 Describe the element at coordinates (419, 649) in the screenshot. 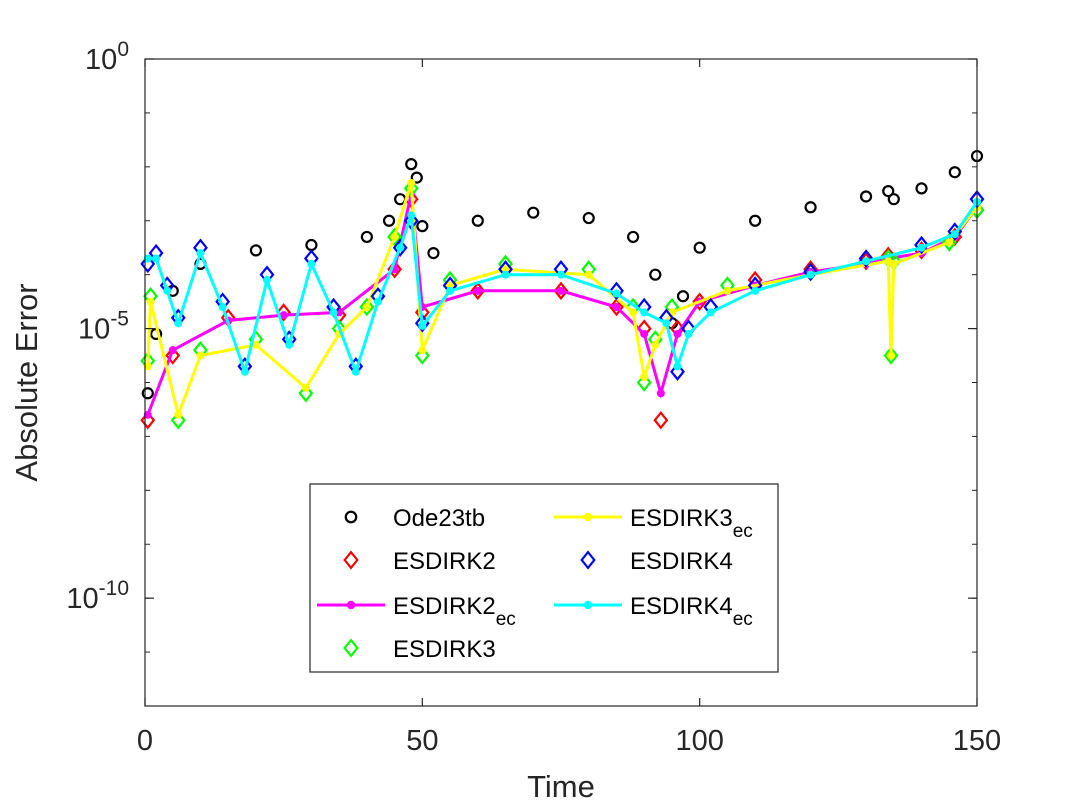

I see `legend-entry-esdirk3: ESDIRK3` at that location.